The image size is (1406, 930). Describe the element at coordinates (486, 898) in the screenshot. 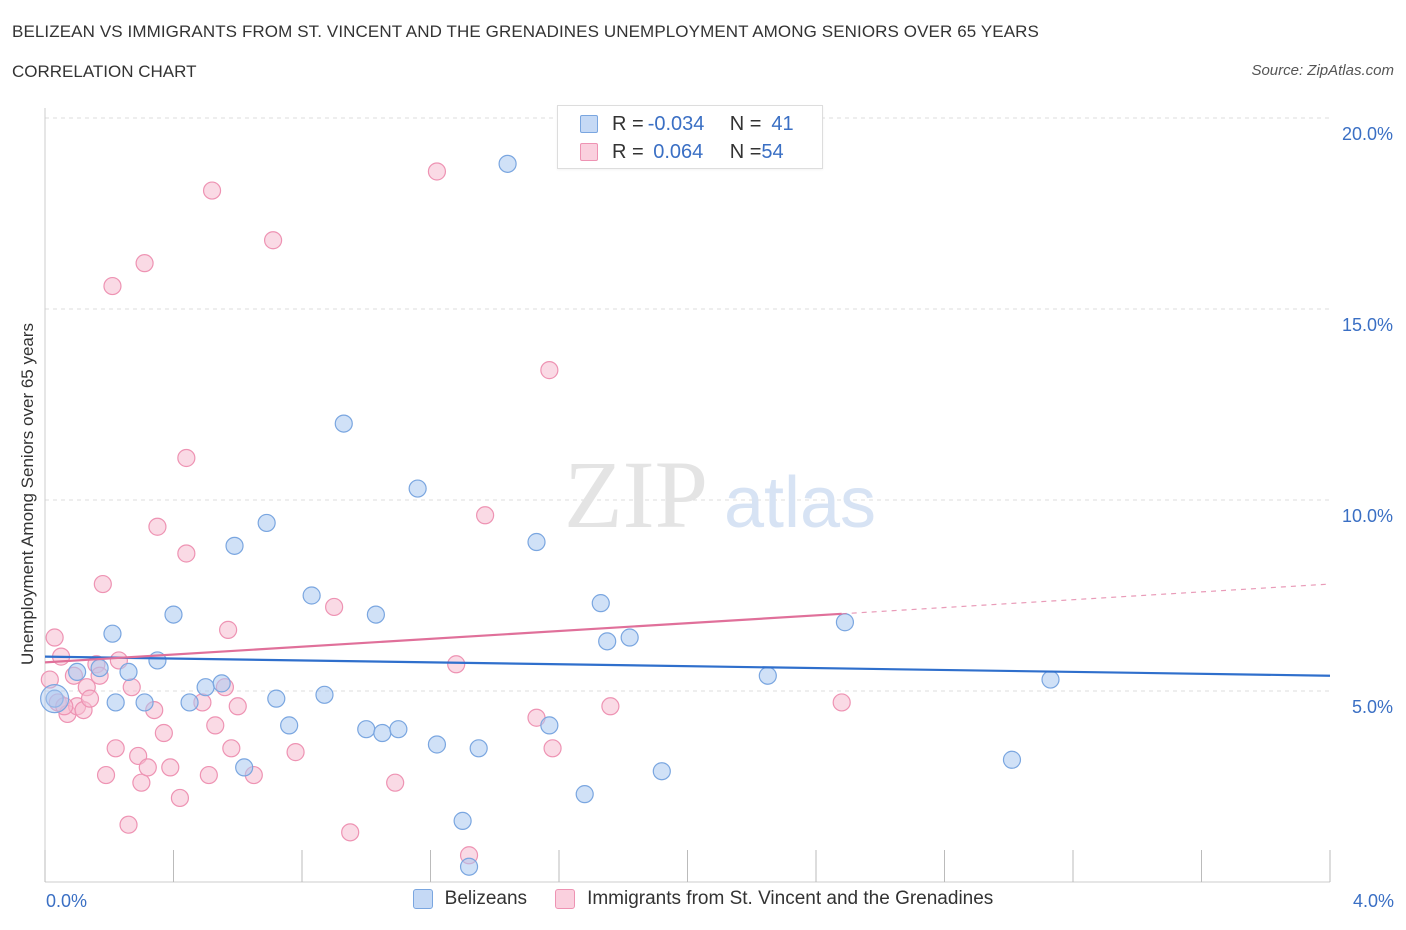

I see `legend-label-belizeans: Belizeans` at that location.